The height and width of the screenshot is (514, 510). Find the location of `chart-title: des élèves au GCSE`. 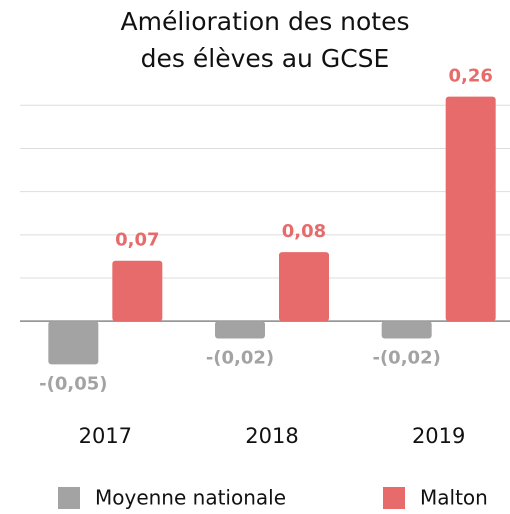

chart-title: des élèves au GCSE is located at coordinates (265, 58).